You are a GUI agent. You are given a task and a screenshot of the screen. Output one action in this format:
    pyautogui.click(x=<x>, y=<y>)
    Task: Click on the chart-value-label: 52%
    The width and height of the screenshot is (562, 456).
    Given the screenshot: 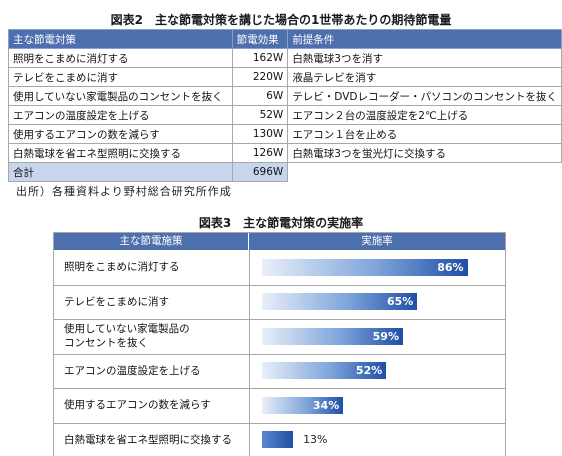 What is the action you would take?
    pyautogui.click(x=369, y=371)
    